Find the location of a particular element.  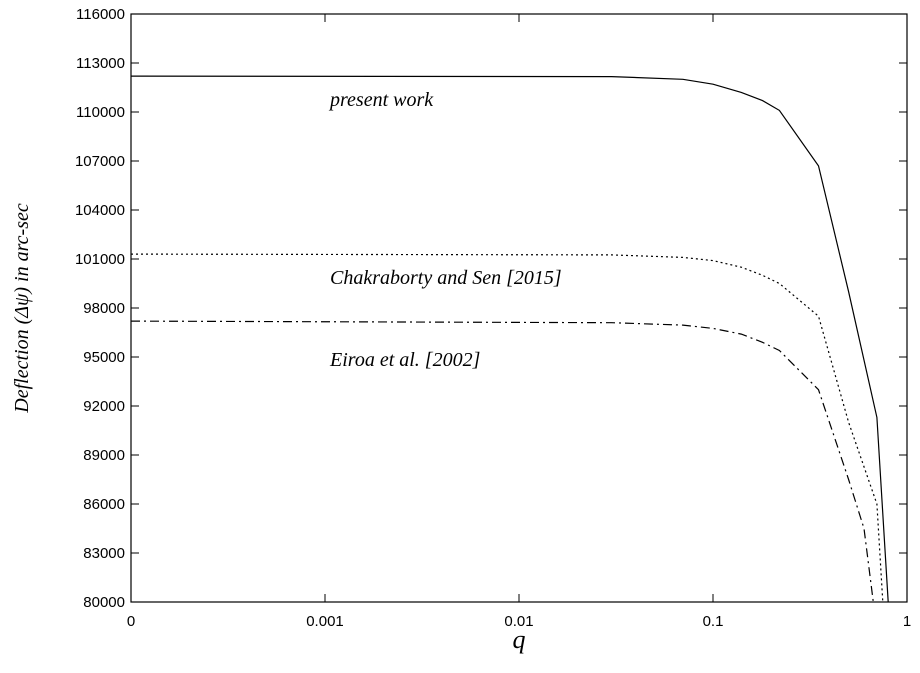

series-annotation-0: present work is located at coordinates (381, 100).